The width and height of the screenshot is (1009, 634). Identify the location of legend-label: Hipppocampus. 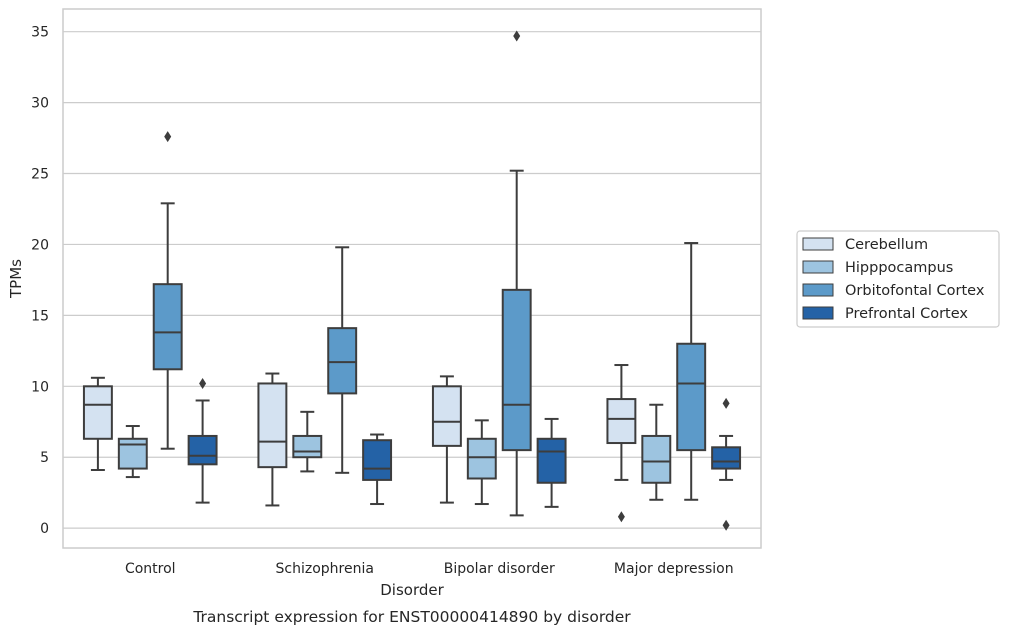
(899, 268).